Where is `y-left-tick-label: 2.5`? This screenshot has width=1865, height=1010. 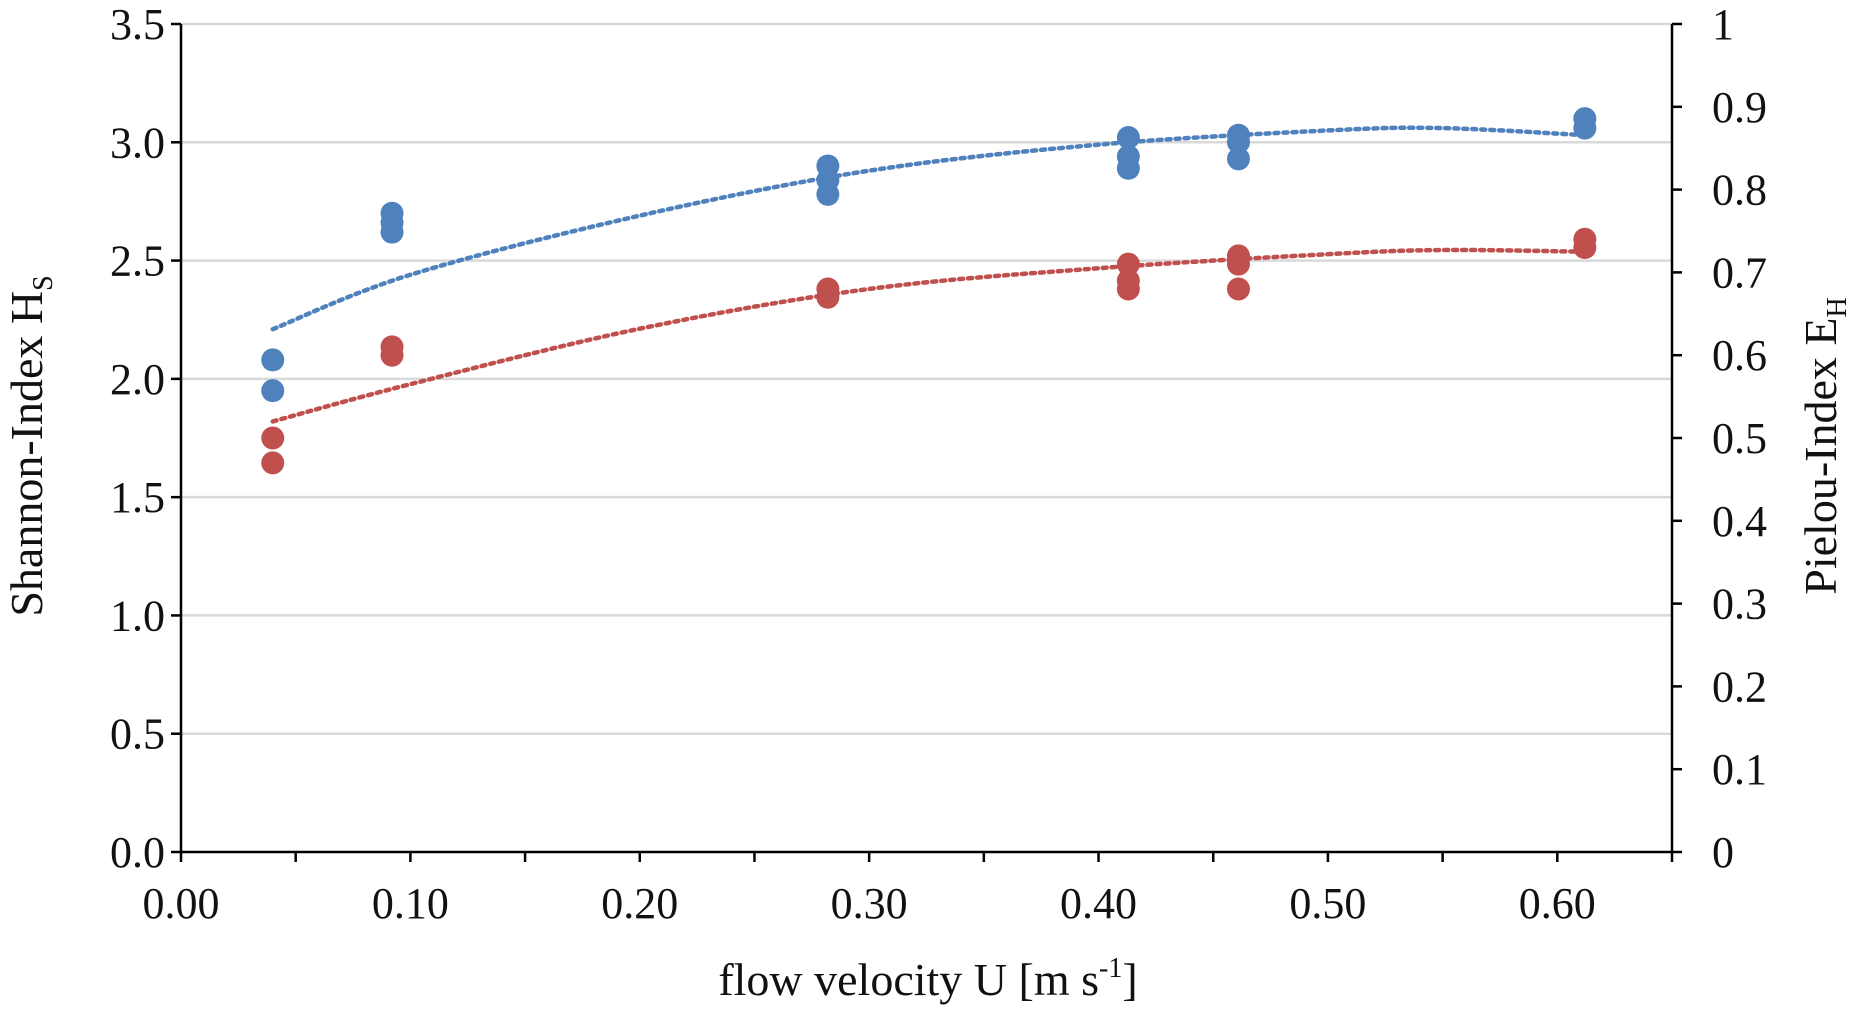 y-left-tick-label: 2.5 is located at coordinates (137, 261).